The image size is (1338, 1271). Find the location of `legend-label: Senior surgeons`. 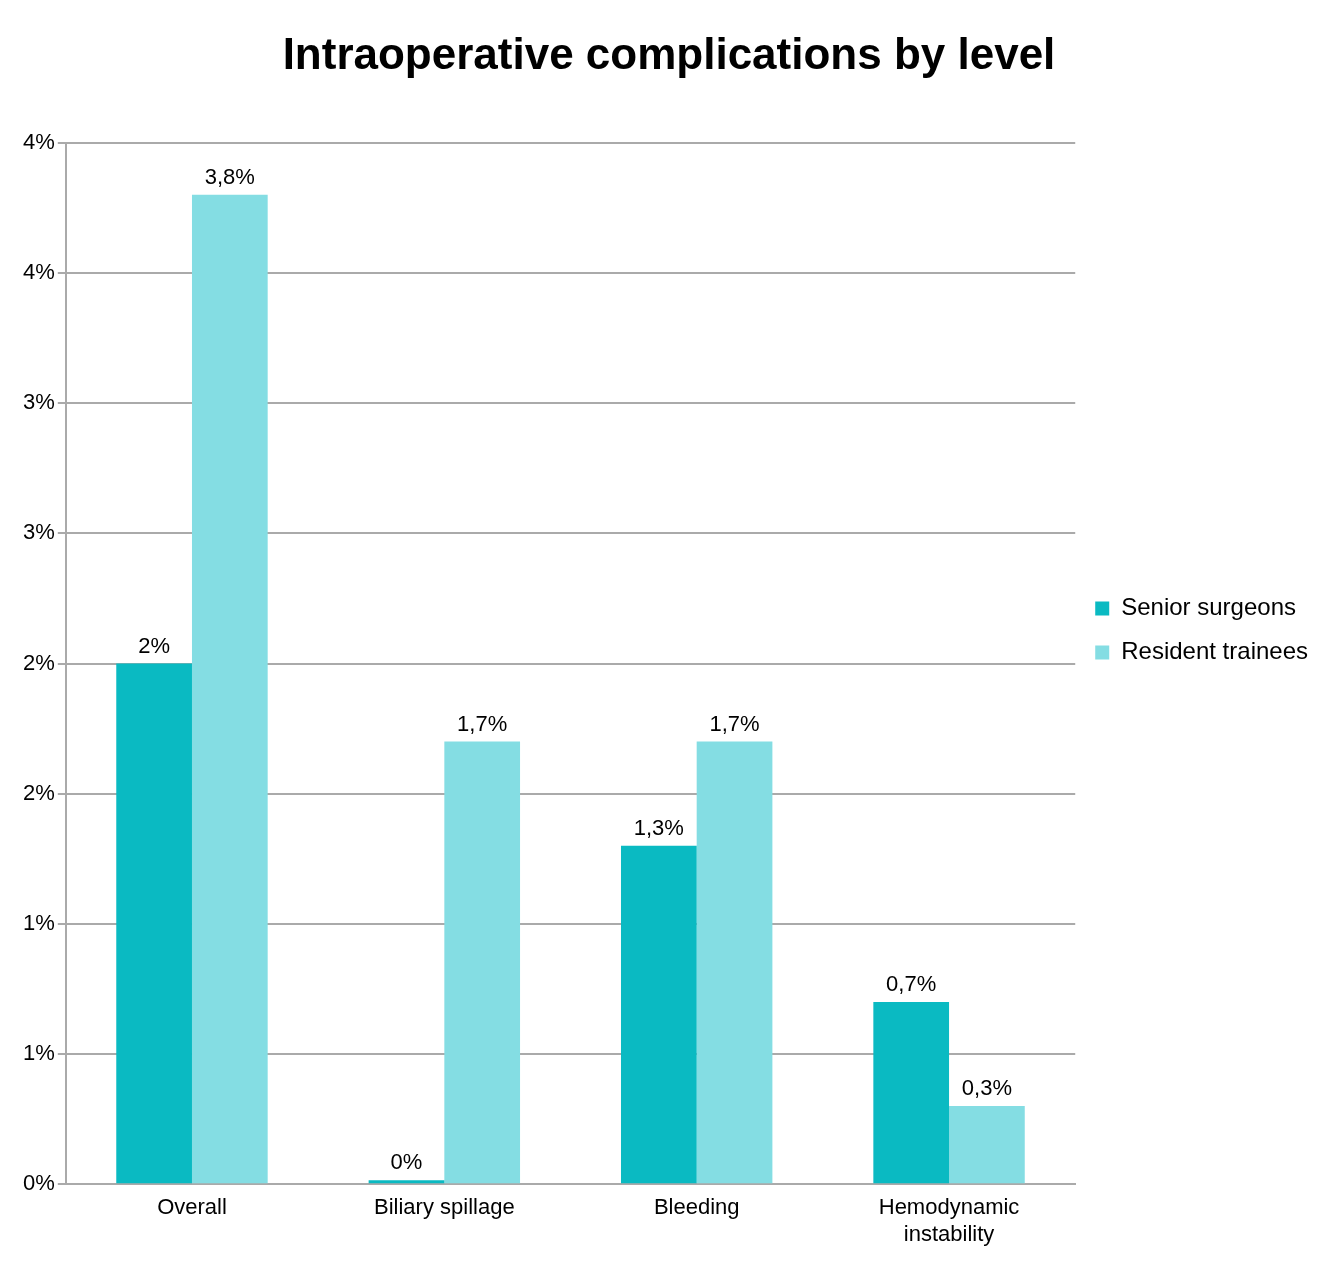

legend-label: Senior surgeons is located at coordinates (1209, 607).